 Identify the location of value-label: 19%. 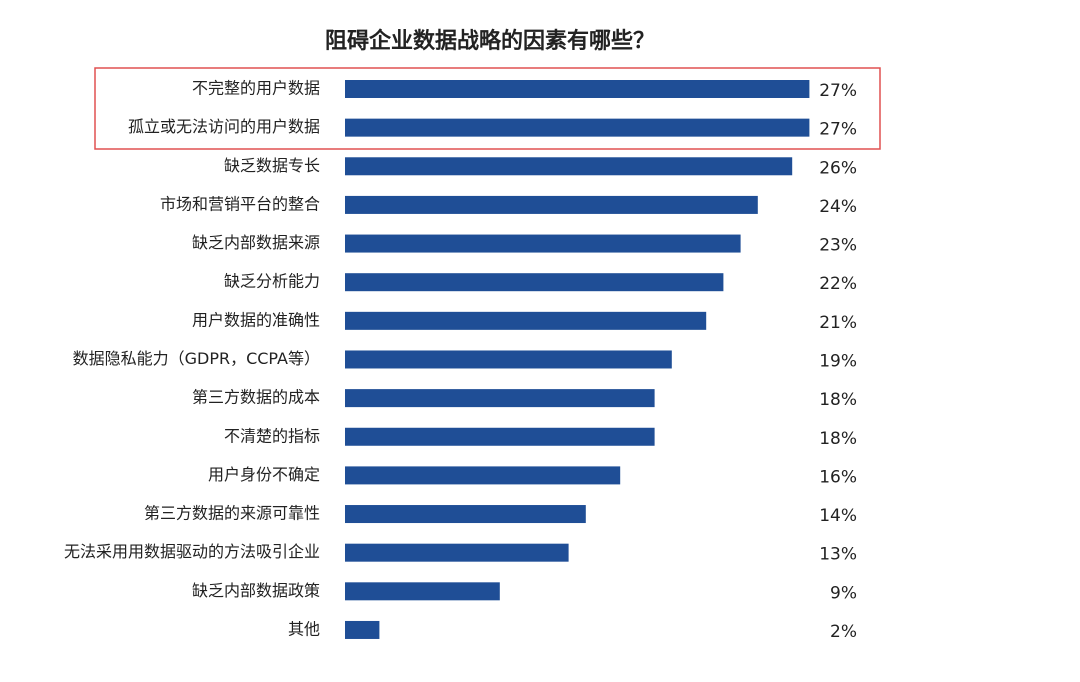
(838, 361).